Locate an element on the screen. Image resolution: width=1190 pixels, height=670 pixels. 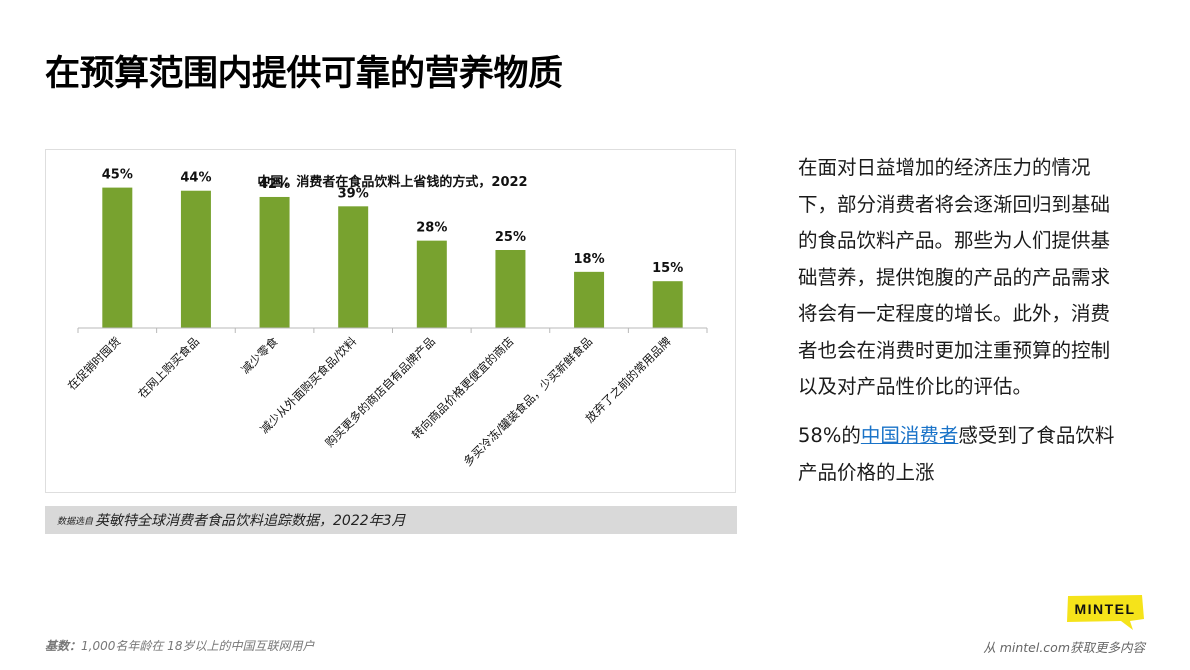
page-title: 在预算范围内提供可靠的营养物质 is located at coordinates (304, 74).